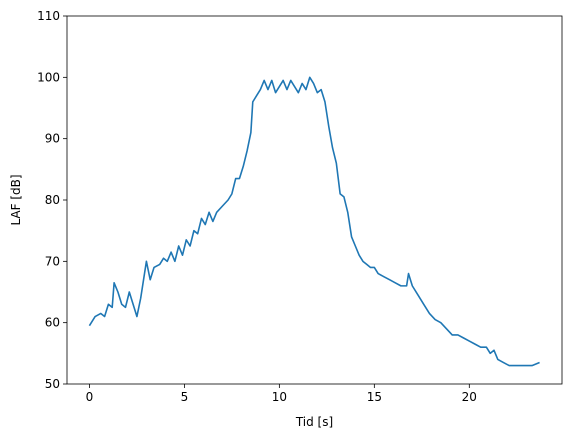 The width and height of the screenshot is (571, 442). Describe the element at coordinates (314, 422) in the screenshot. I see `x-axis-label: Tid [s]` at that location.